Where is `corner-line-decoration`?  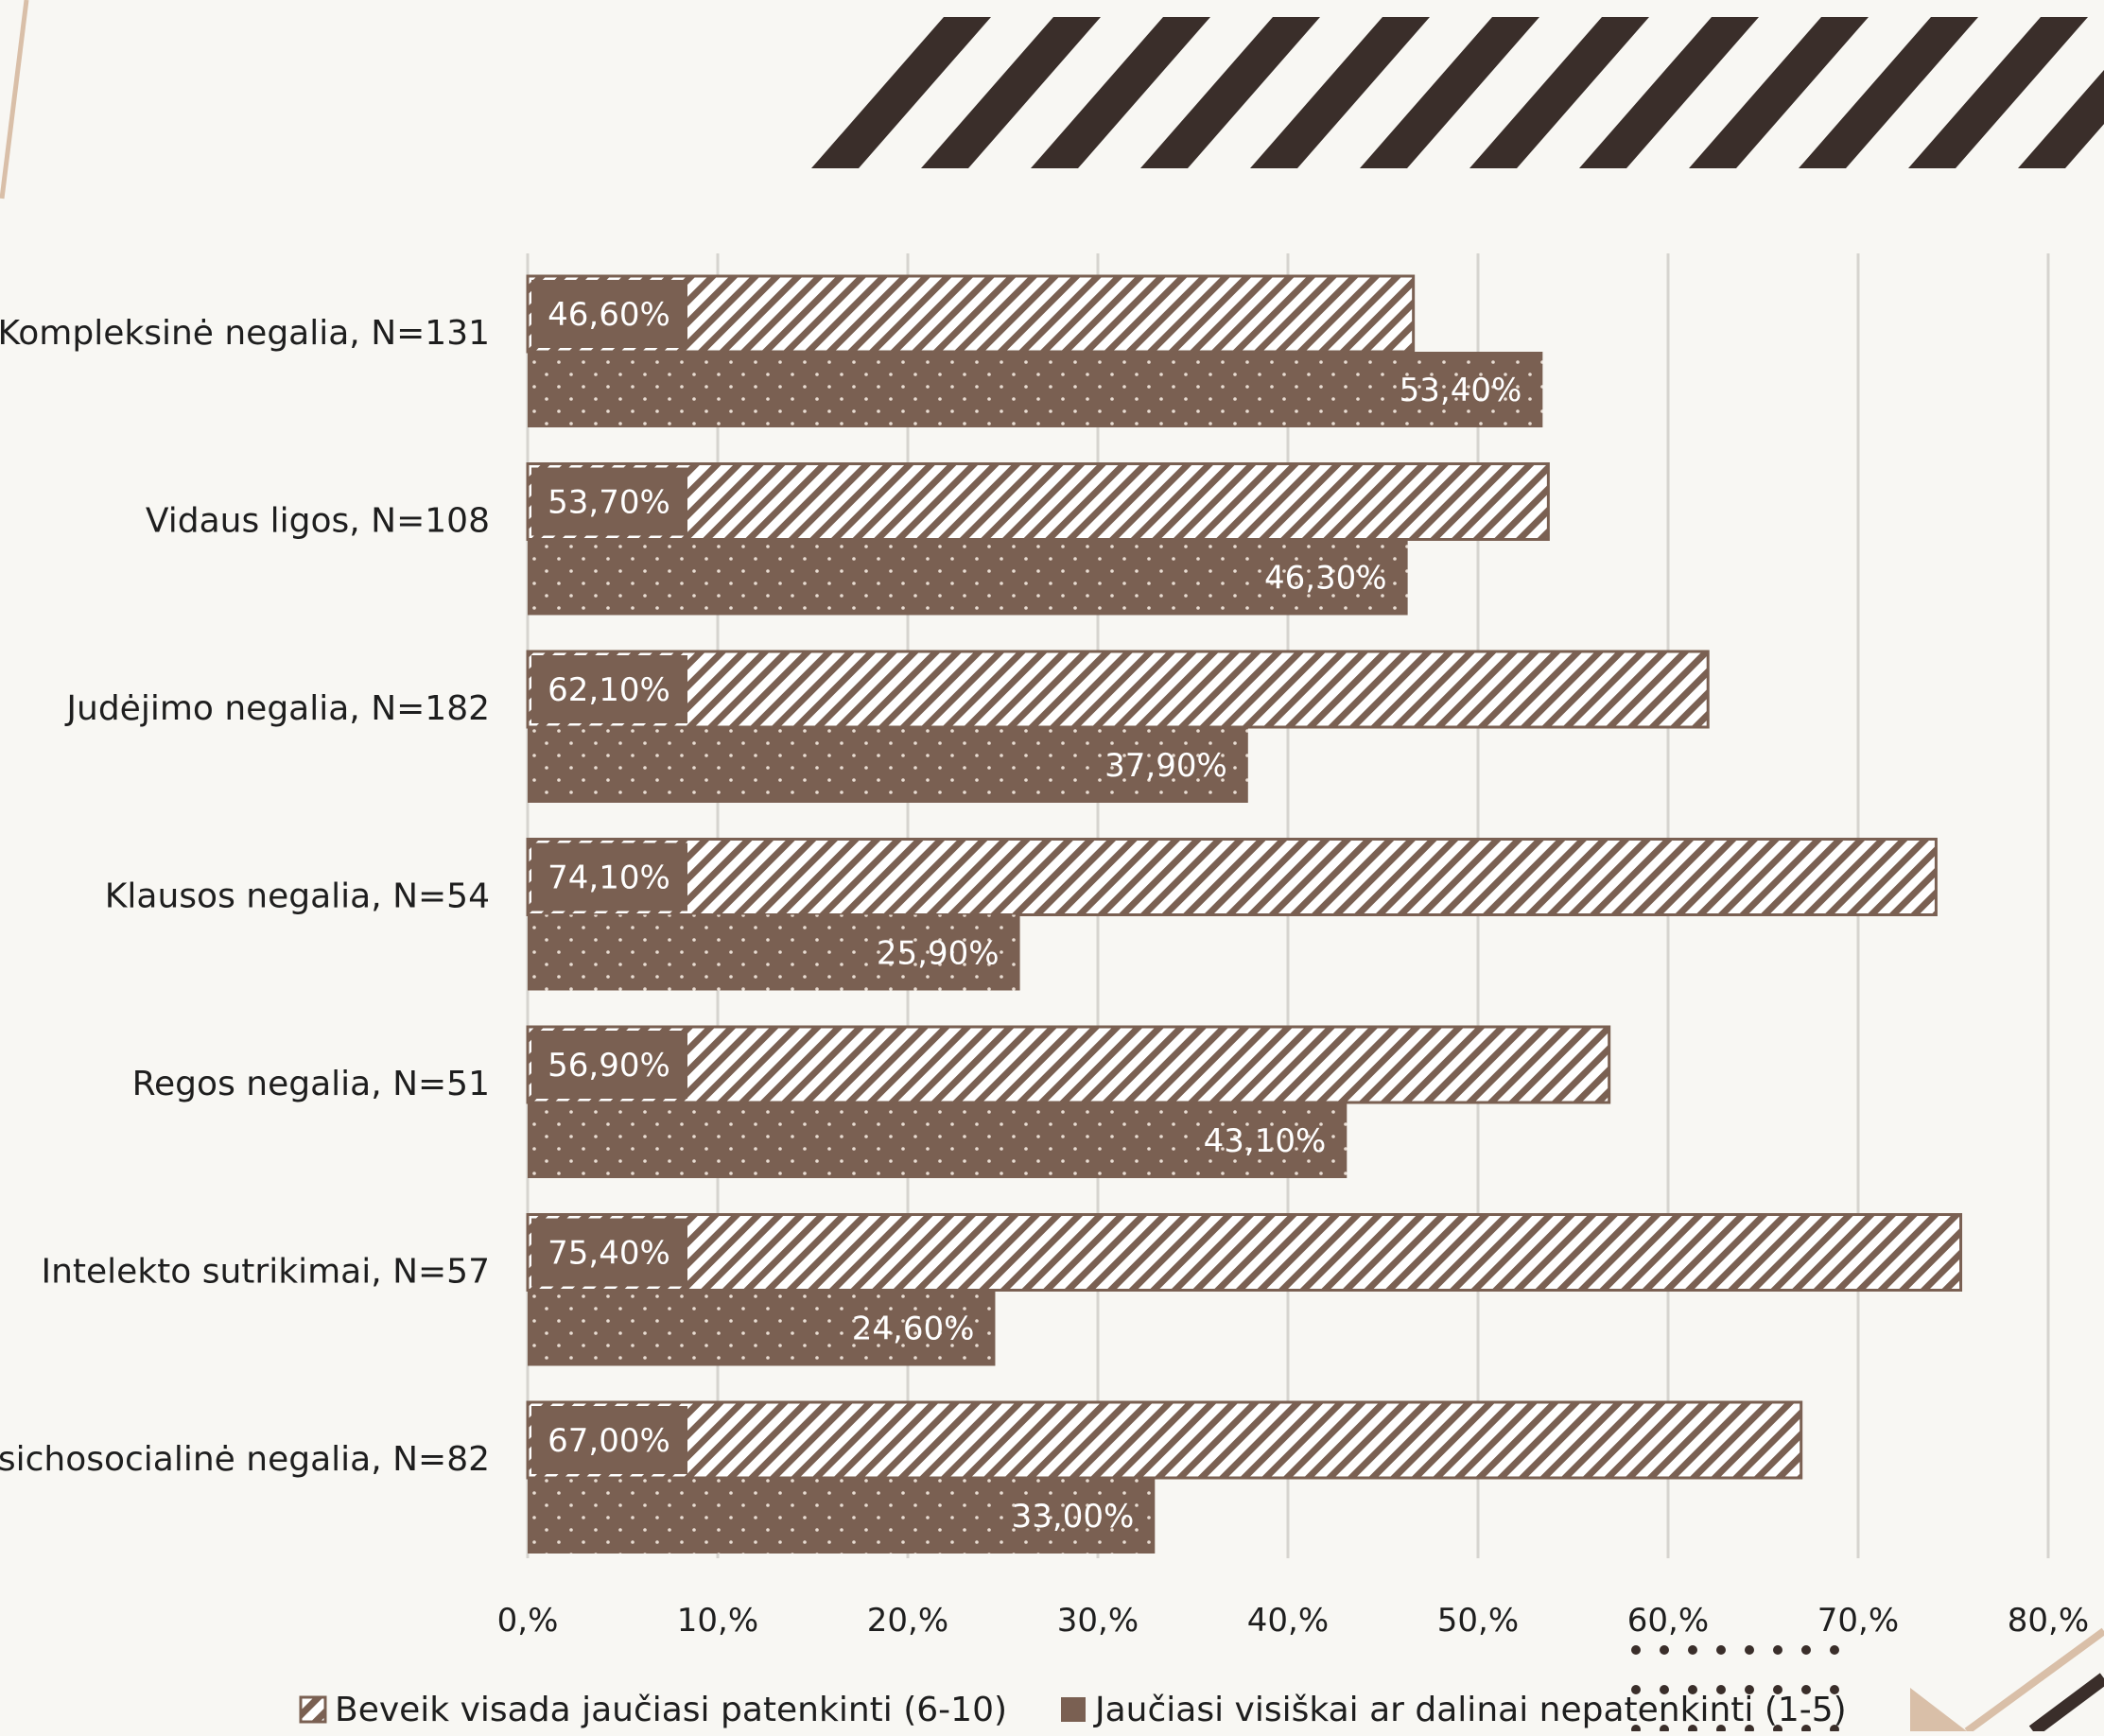 corner-line-decoration is located at coordinates (2034, 1681).